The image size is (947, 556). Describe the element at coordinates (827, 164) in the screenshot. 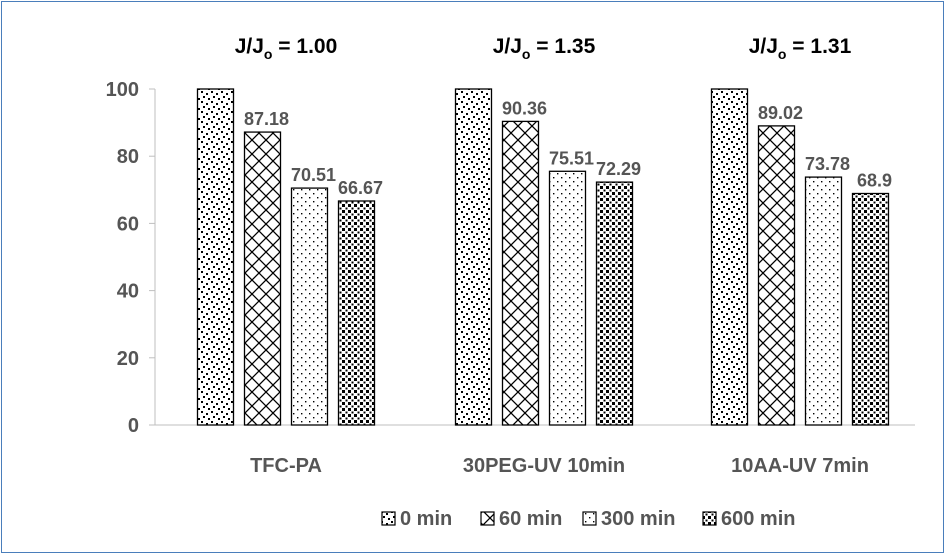

I see `data-label: 73.78` at that location.